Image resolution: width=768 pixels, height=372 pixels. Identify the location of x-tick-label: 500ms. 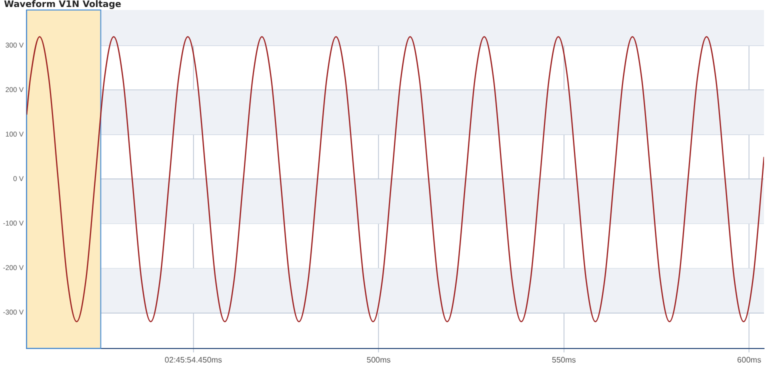
(378, 359).